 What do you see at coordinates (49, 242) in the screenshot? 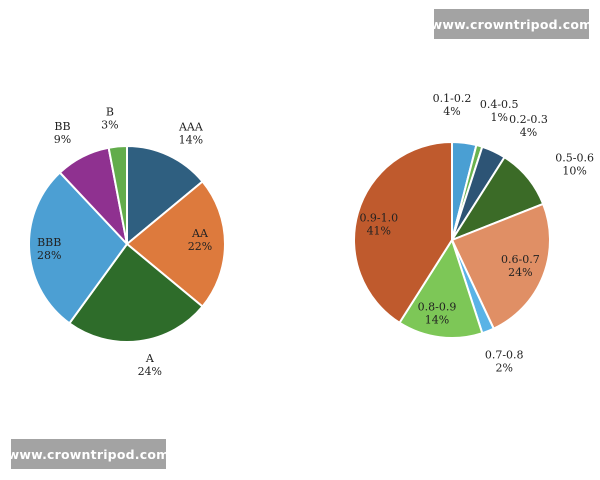
I see `slice-label-bbb: BBB` at bounding box center [49, 242].